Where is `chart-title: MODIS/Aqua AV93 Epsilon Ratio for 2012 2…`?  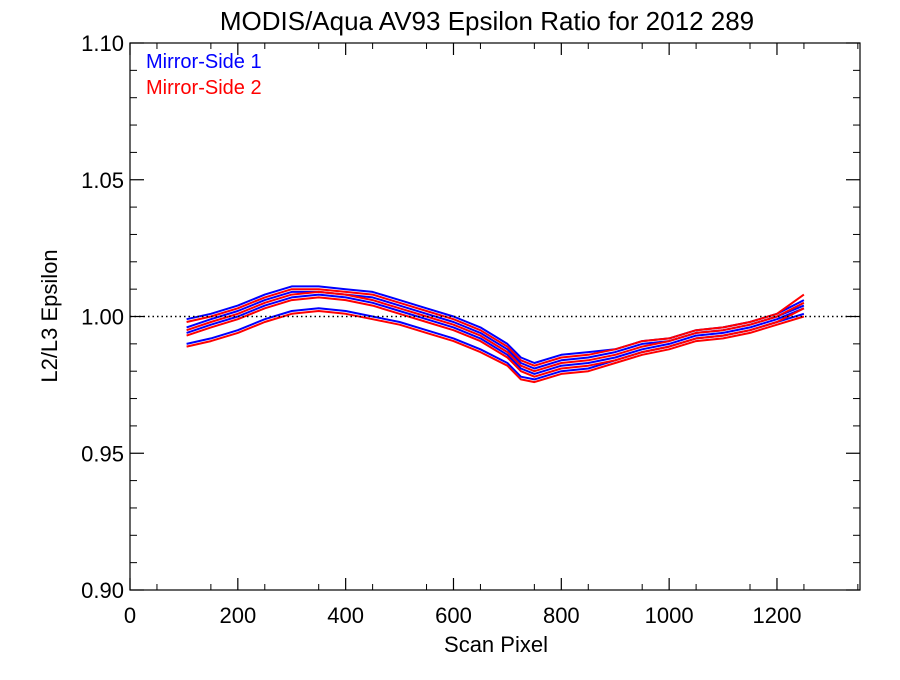 chart-title: MODIS/Aqua AV93 Epsilon Ratio for 2012 2… is located at coordinates (487, 21).